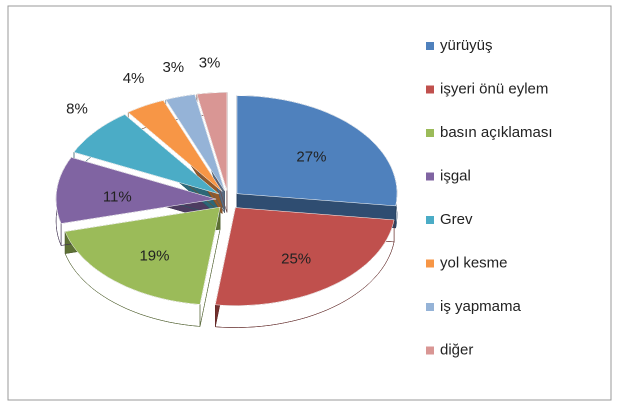  What do you see at coordinates (496, 132) in the screenshot?
I see `legend-label: basın açıklaması` at bounding box center [496, 132].